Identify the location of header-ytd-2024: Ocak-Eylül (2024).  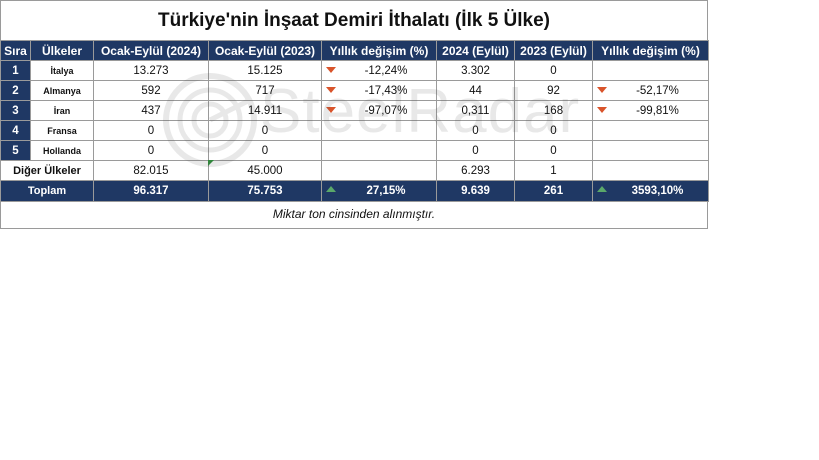
(151, 50).